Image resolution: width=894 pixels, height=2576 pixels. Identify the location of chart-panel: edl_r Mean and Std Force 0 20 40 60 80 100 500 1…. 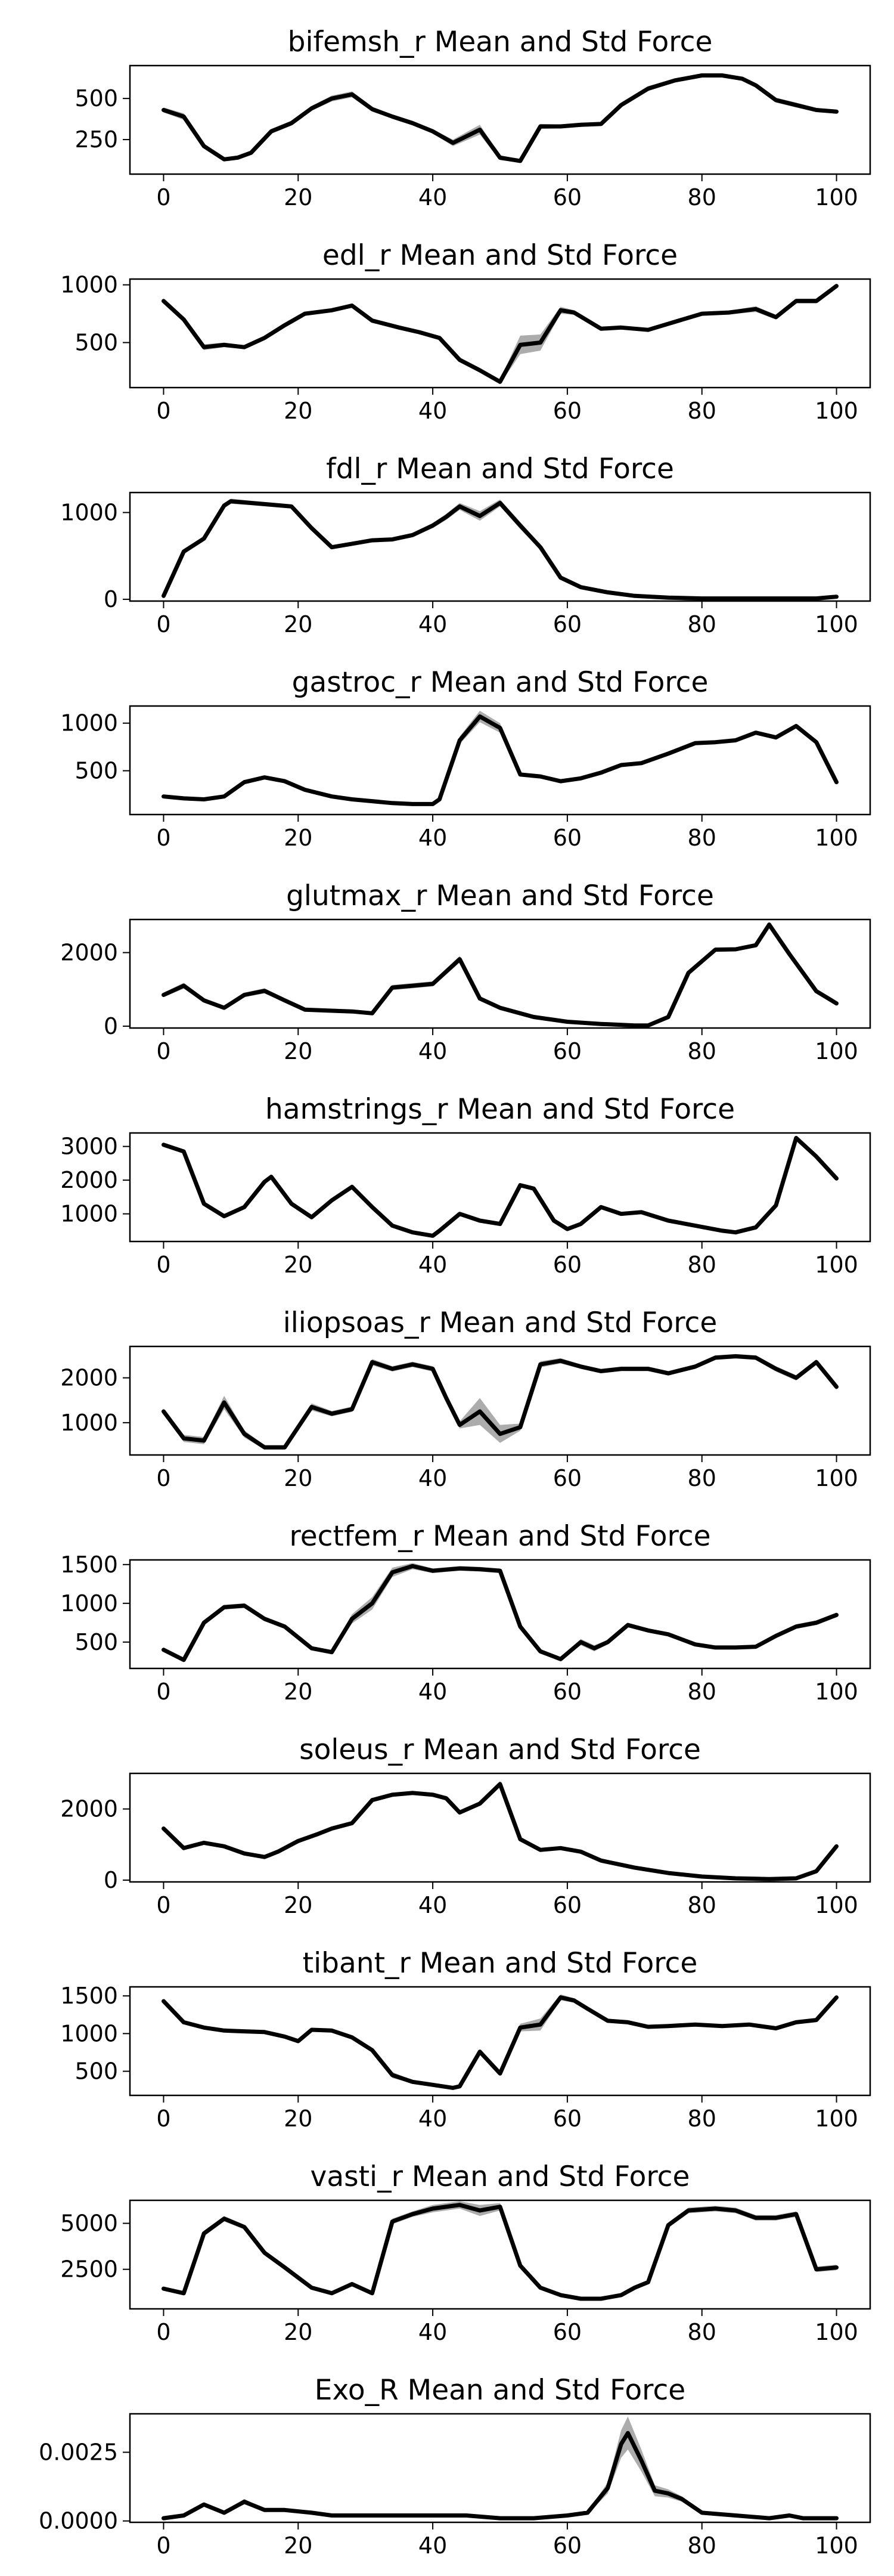
(465, 331).